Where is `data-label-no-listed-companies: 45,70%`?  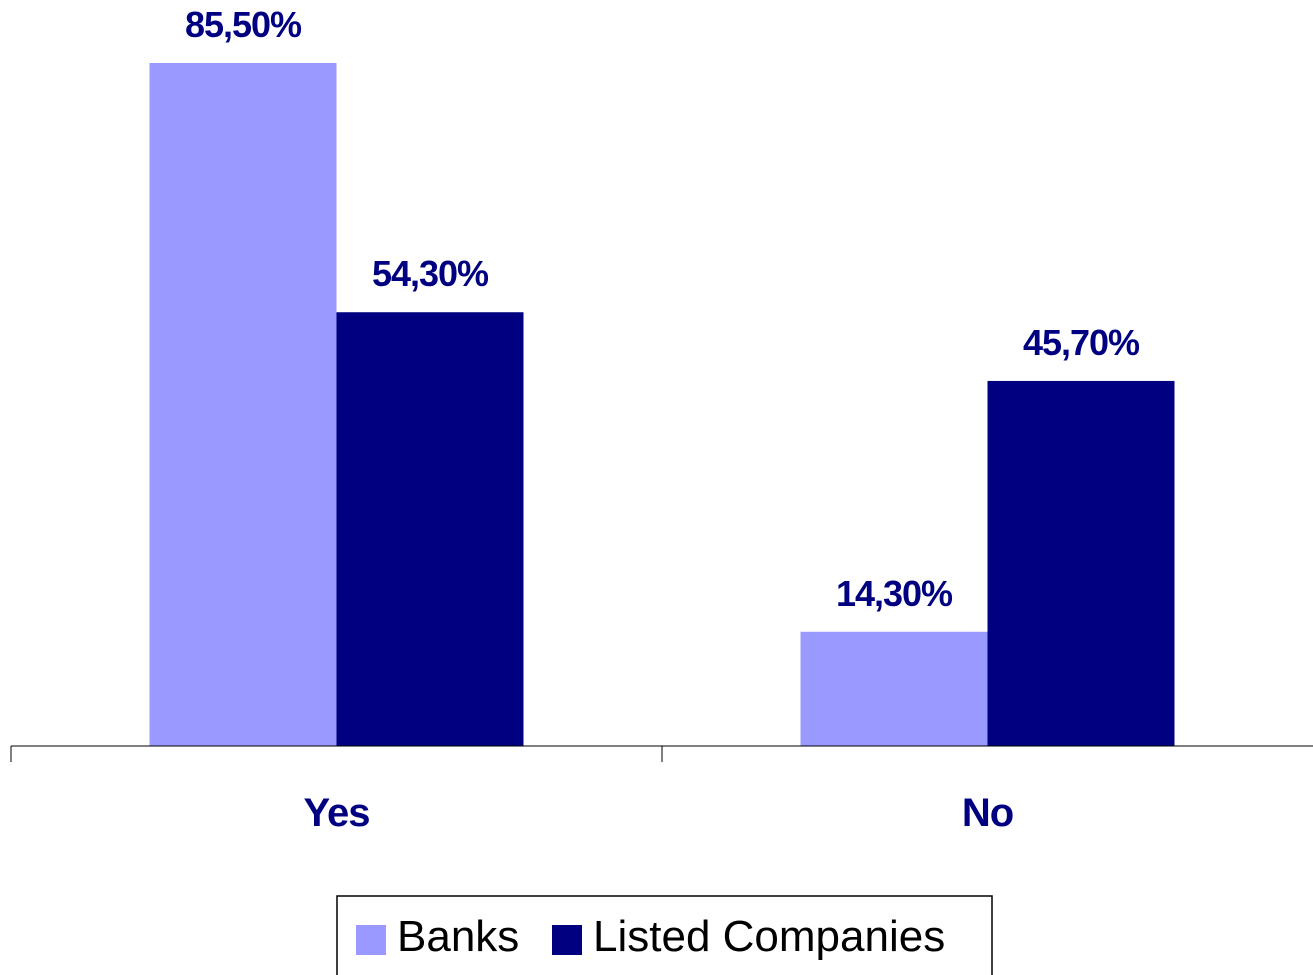 data-label-no-listed-companies: 45,70% is located at coordinates (1081, 342).